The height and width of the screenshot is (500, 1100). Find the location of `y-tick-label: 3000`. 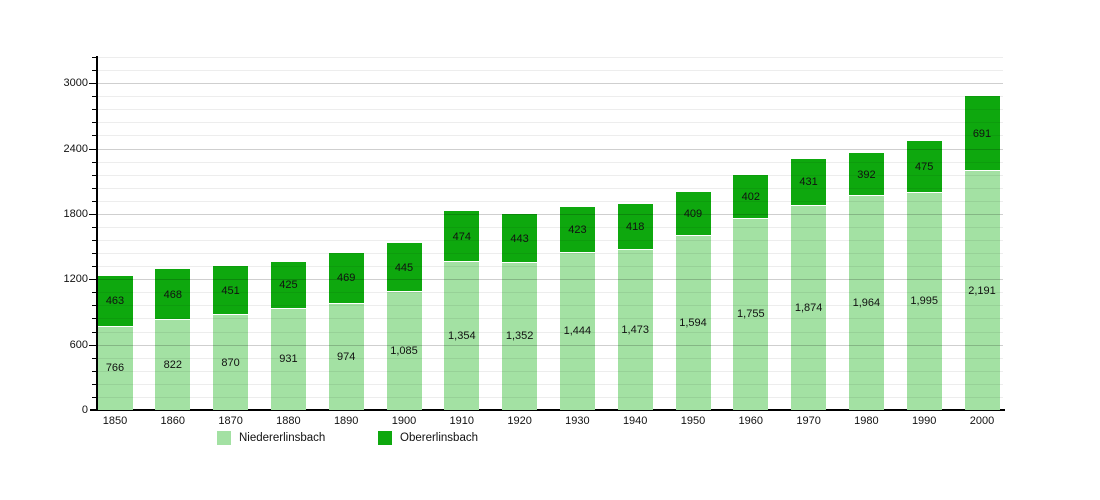

y-tick-label: 3000 is located at coordinates (75, 83).